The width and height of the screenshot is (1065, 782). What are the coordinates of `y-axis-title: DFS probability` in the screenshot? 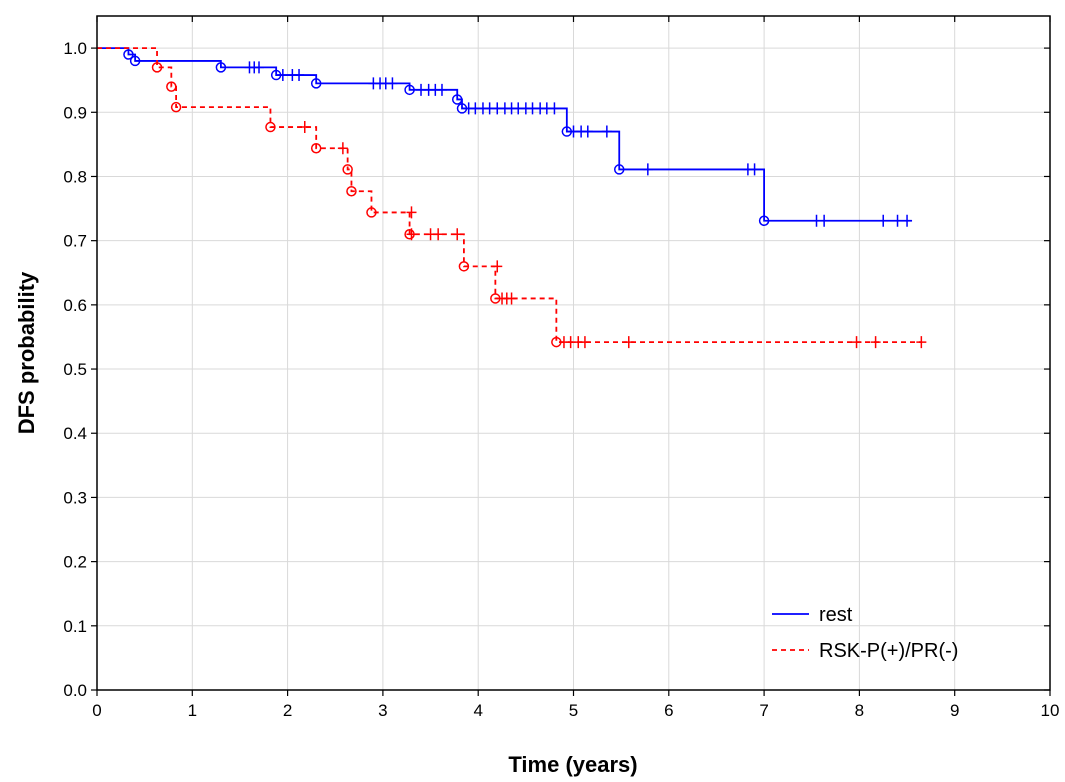 It's located at (26, 352).